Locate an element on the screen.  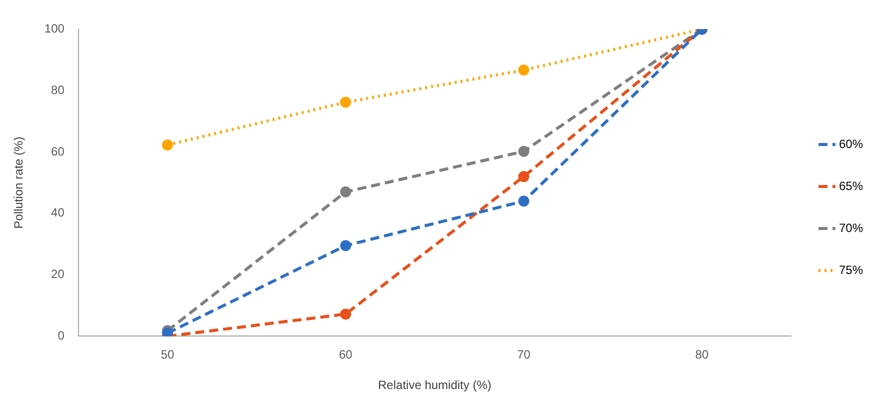
y-tick-label: 100 is located at coordinates (54, 29).